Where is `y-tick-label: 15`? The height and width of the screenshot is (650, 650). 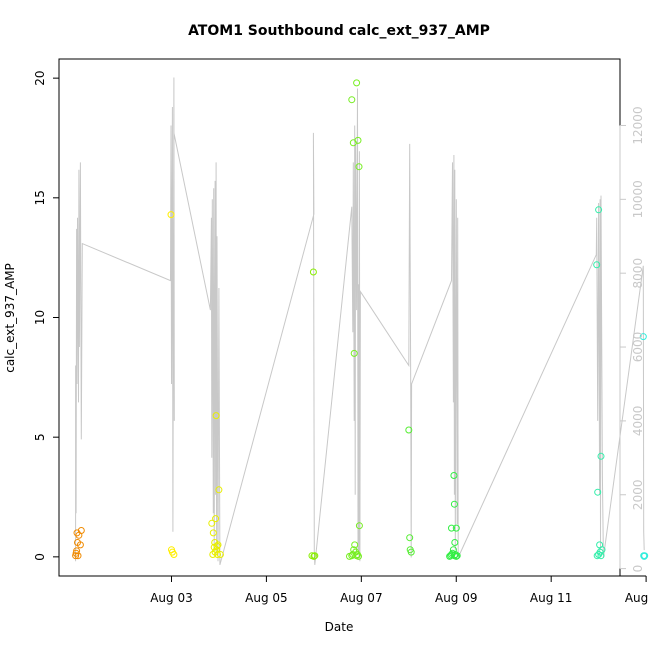
y-tick-label: 15 is located at coordinates (40, 197).